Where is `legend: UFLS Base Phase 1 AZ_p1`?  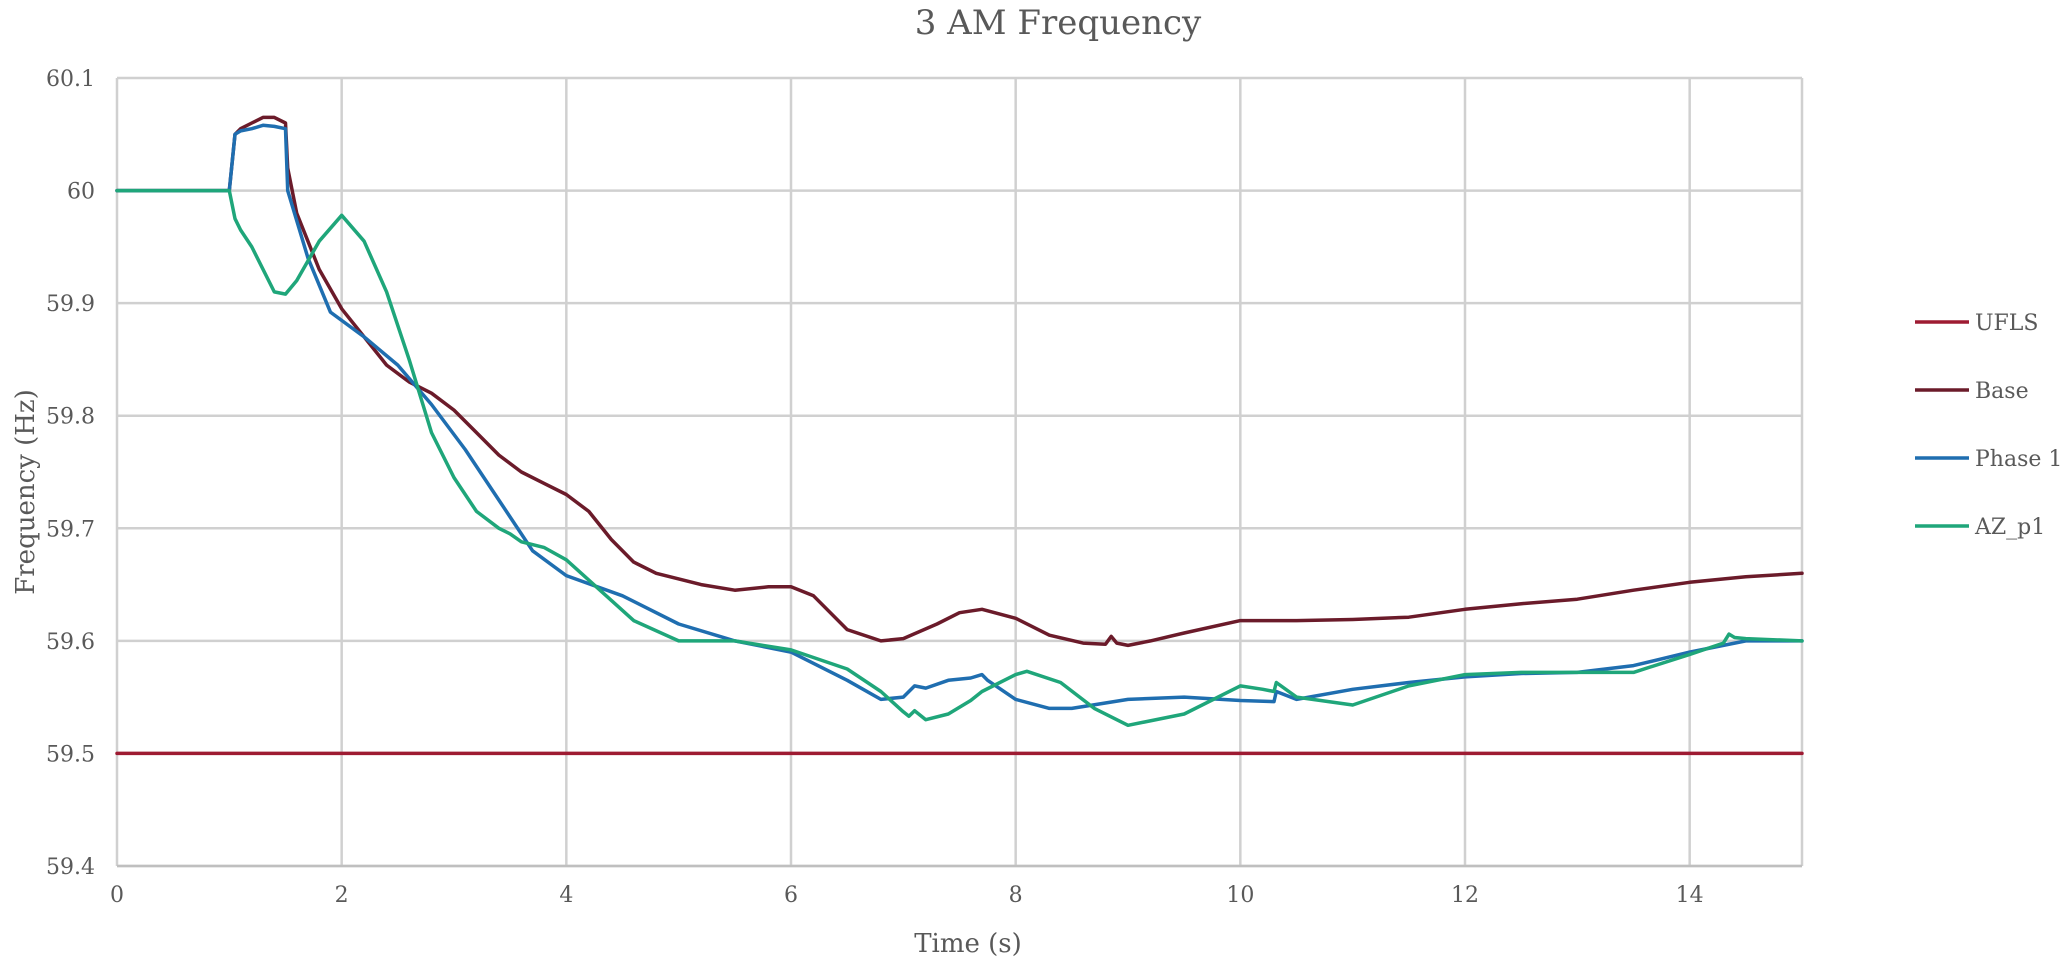 legend: UFLS Base Phase 1 AZ_p1 is located at coordinates (1988, 425).